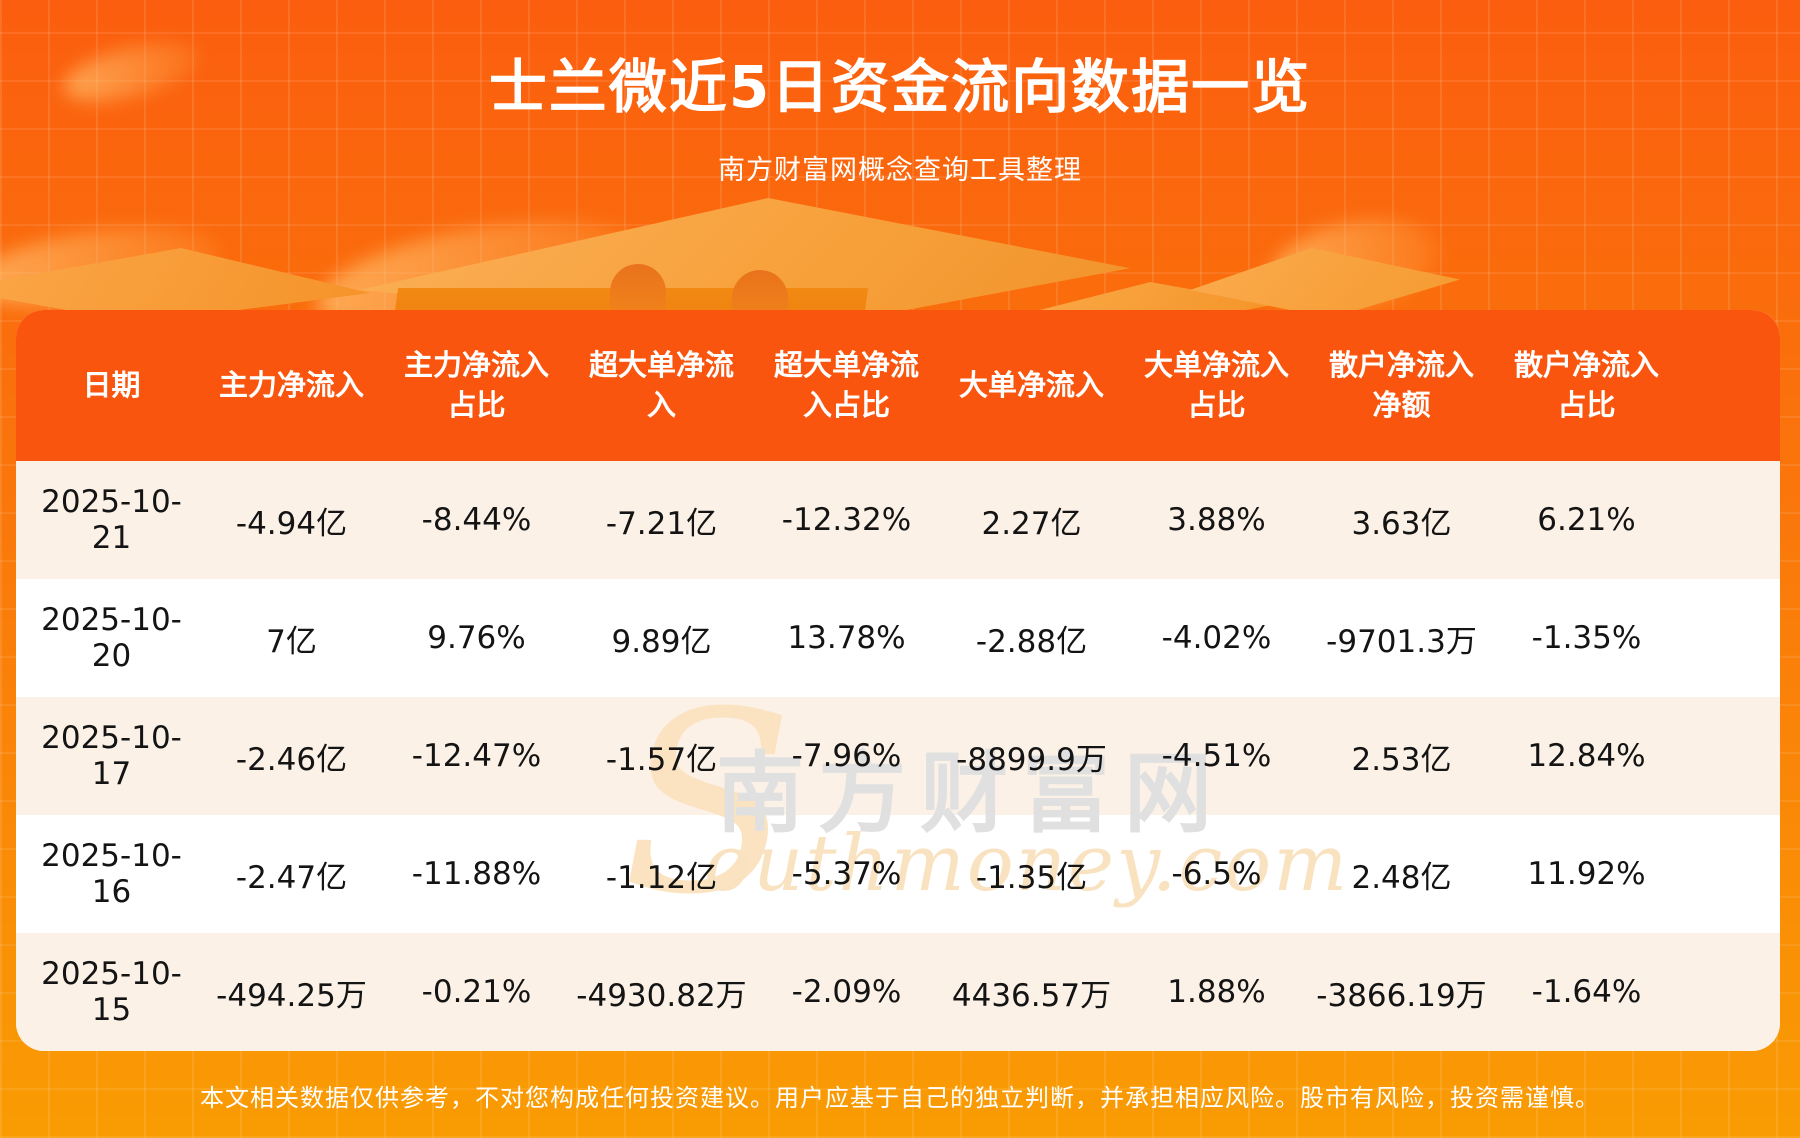 Image resolution: width=1800 pixels, height=1138 pixels. Describe the element at coordinates (111, 384) in the screenshot. I see `column-header-date: 日期` at that location.